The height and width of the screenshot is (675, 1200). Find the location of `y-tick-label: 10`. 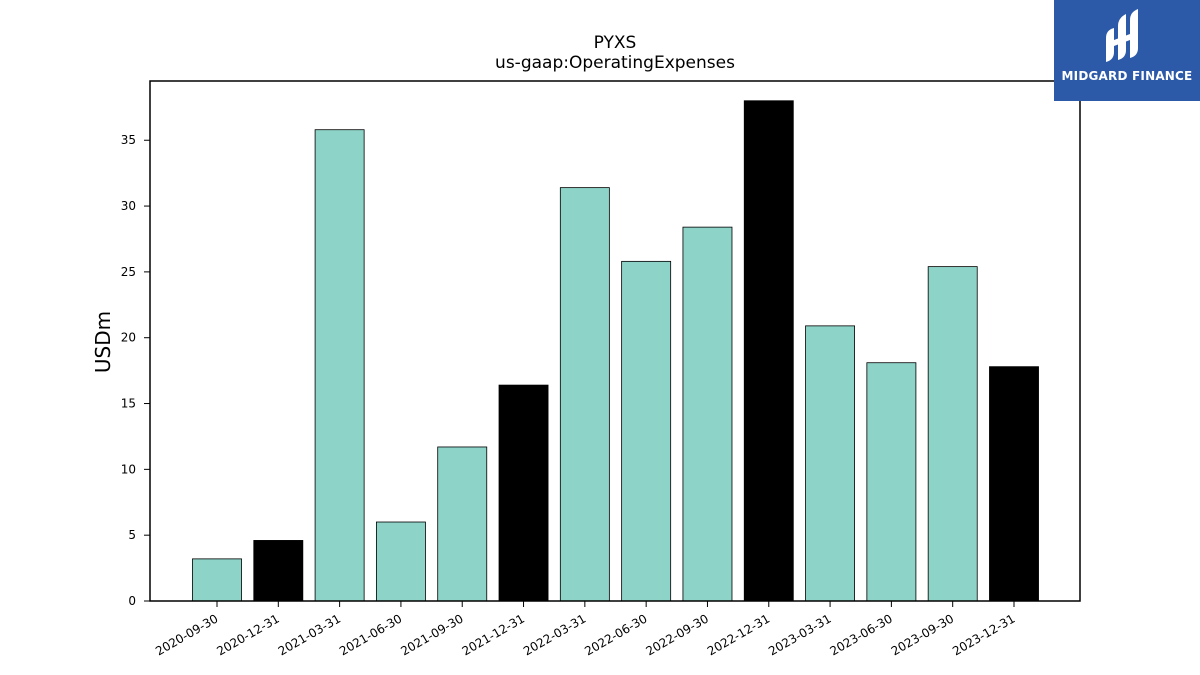

y-tick-label: 10 is located at coordinates (128, 469).